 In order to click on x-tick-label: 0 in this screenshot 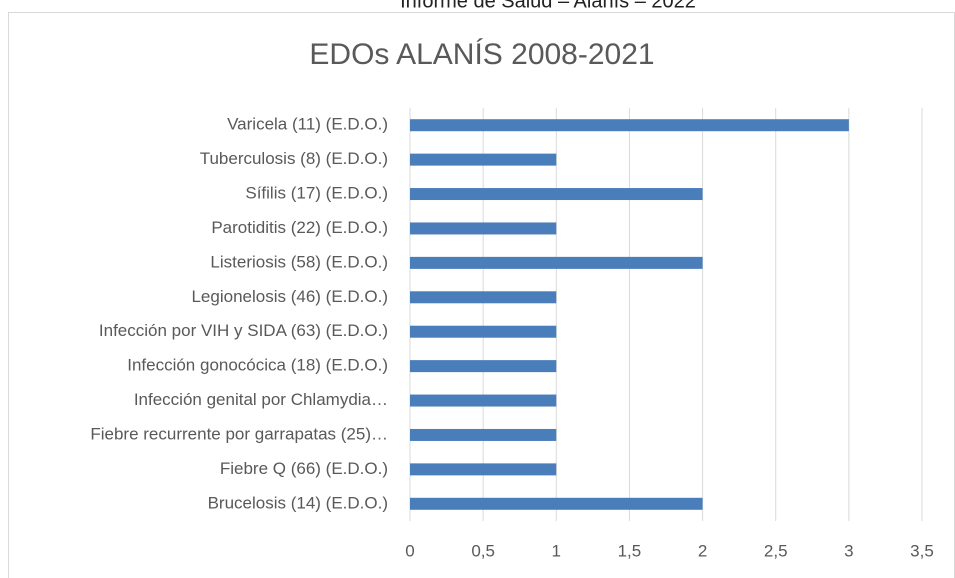, I will do `click(409, 550)`.